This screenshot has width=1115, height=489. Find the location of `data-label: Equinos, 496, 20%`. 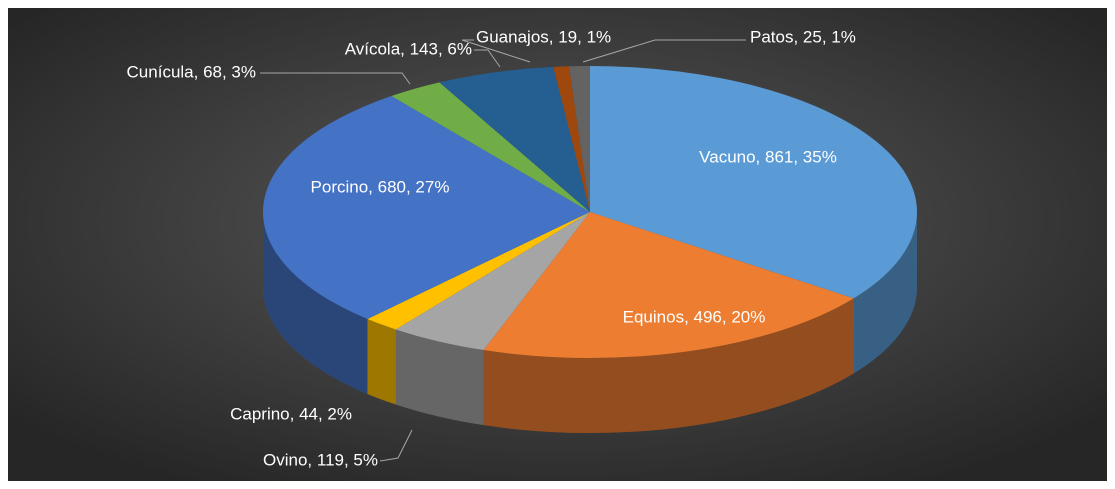

data-label: Equinos, 496, 20% is located at coordinates (694, 316).